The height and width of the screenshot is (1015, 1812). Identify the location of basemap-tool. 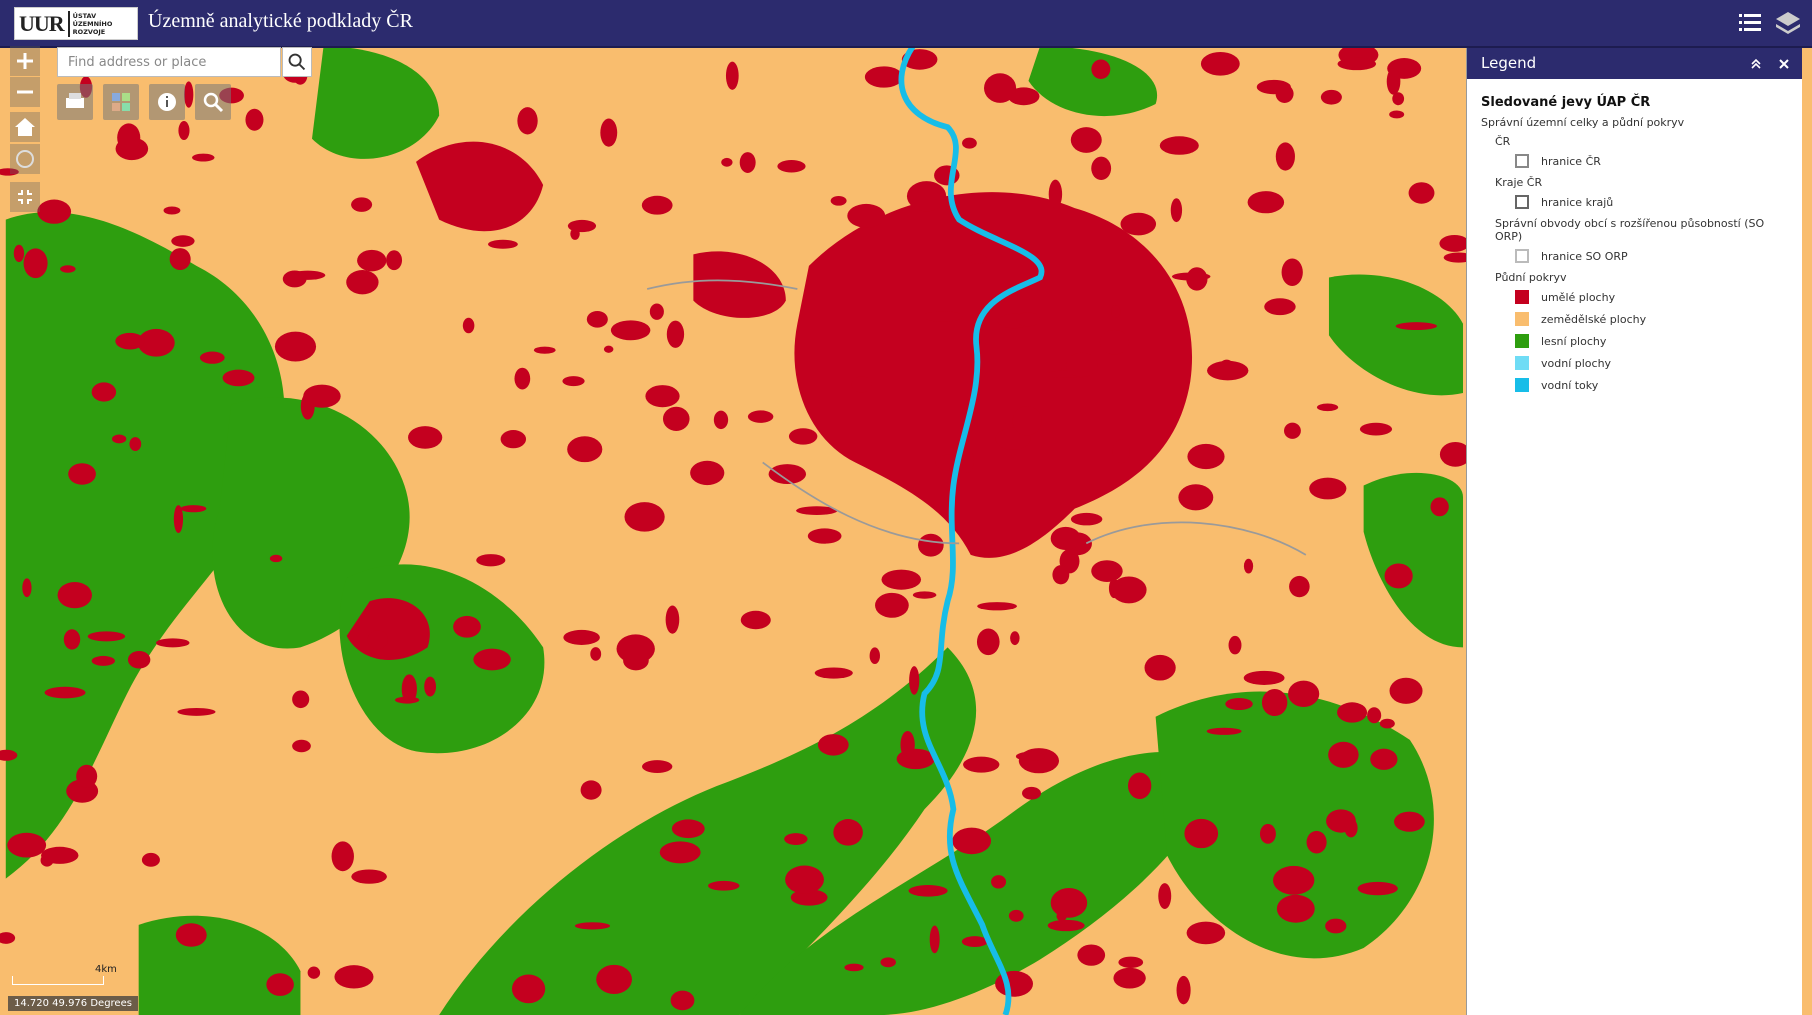
(121, 102).